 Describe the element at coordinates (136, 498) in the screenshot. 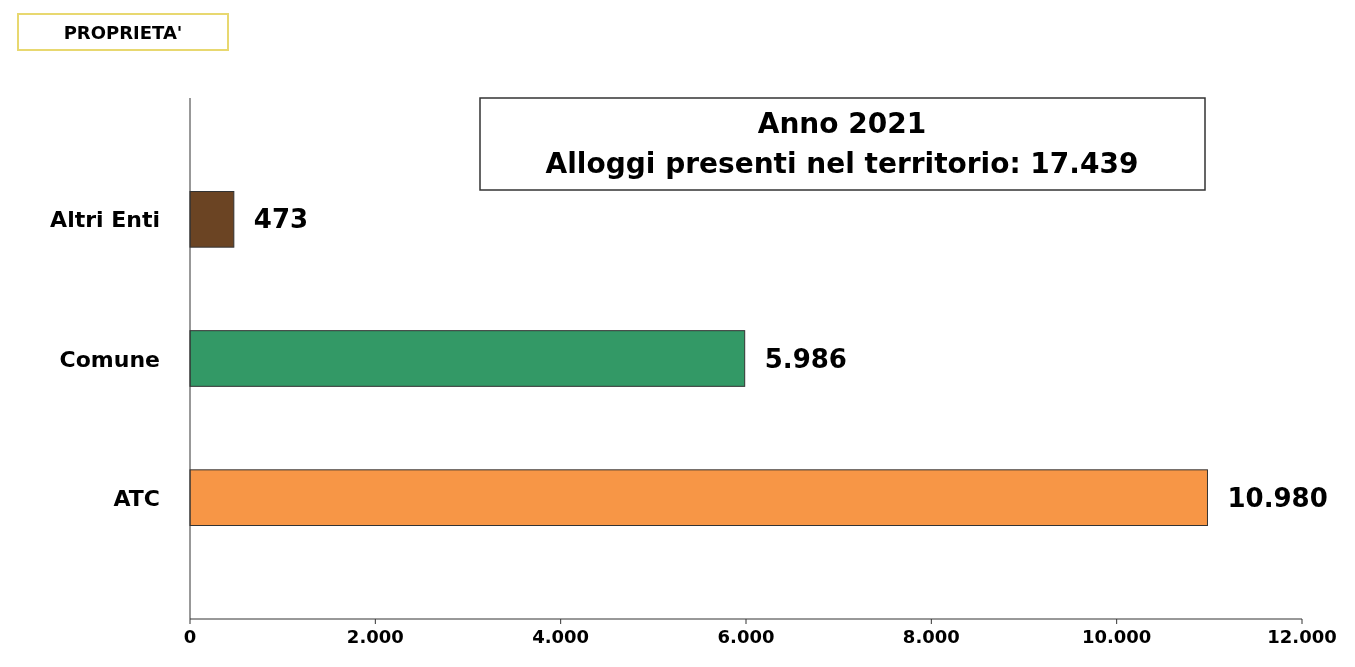

I see `y-tick-label: ATC` at that location.